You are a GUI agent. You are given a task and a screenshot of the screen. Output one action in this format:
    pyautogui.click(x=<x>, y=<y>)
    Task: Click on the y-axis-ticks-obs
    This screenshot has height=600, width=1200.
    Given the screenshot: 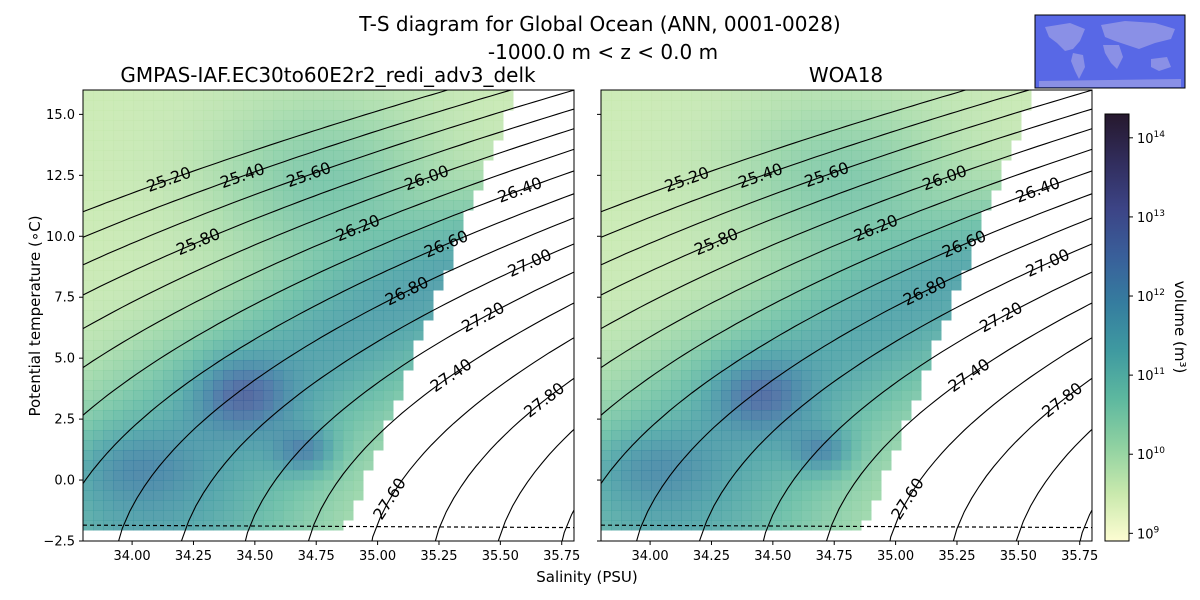 What is the action you would take?
    pyautogui.click(x=599, y=327)
    